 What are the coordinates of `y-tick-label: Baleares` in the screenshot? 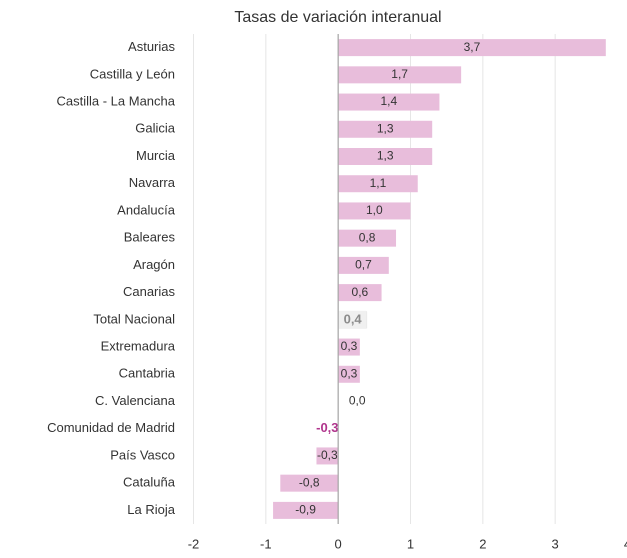 It's located at (150, 237).